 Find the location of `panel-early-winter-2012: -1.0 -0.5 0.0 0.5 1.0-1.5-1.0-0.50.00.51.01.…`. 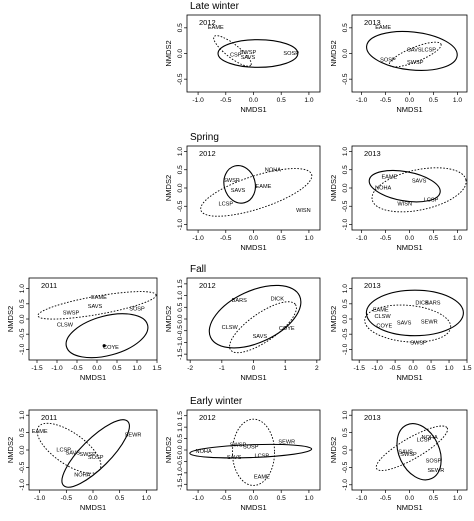

panel-early-winter-2012: -1.0 -0.5 0.0 0.5 1.0-1.5-1.0-0.50.00.51.01.… is located at coordinates (242, 460).